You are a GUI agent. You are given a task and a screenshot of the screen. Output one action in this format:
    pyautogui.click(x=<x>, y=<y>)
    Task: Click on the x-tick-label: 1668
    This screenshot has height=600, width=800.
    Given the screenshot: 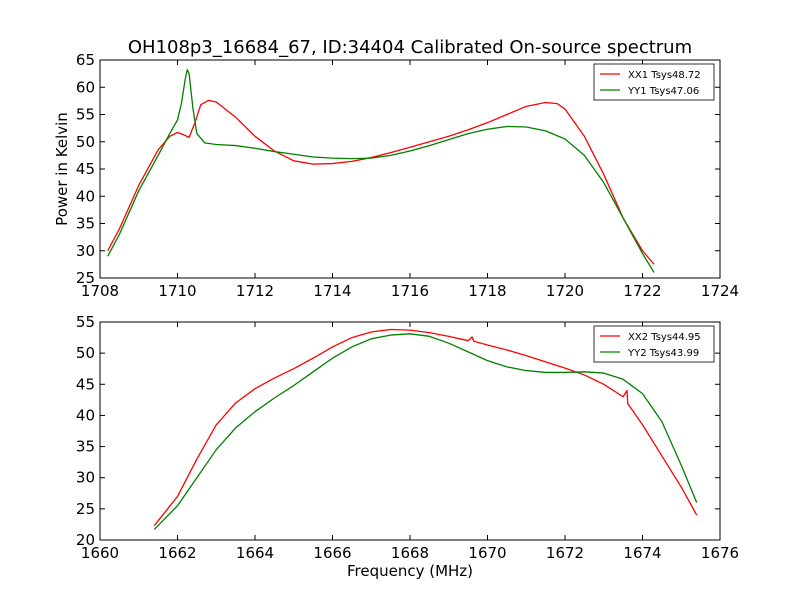 What is the action you would take?
    pyautogui.click(x=410, y=553)
    